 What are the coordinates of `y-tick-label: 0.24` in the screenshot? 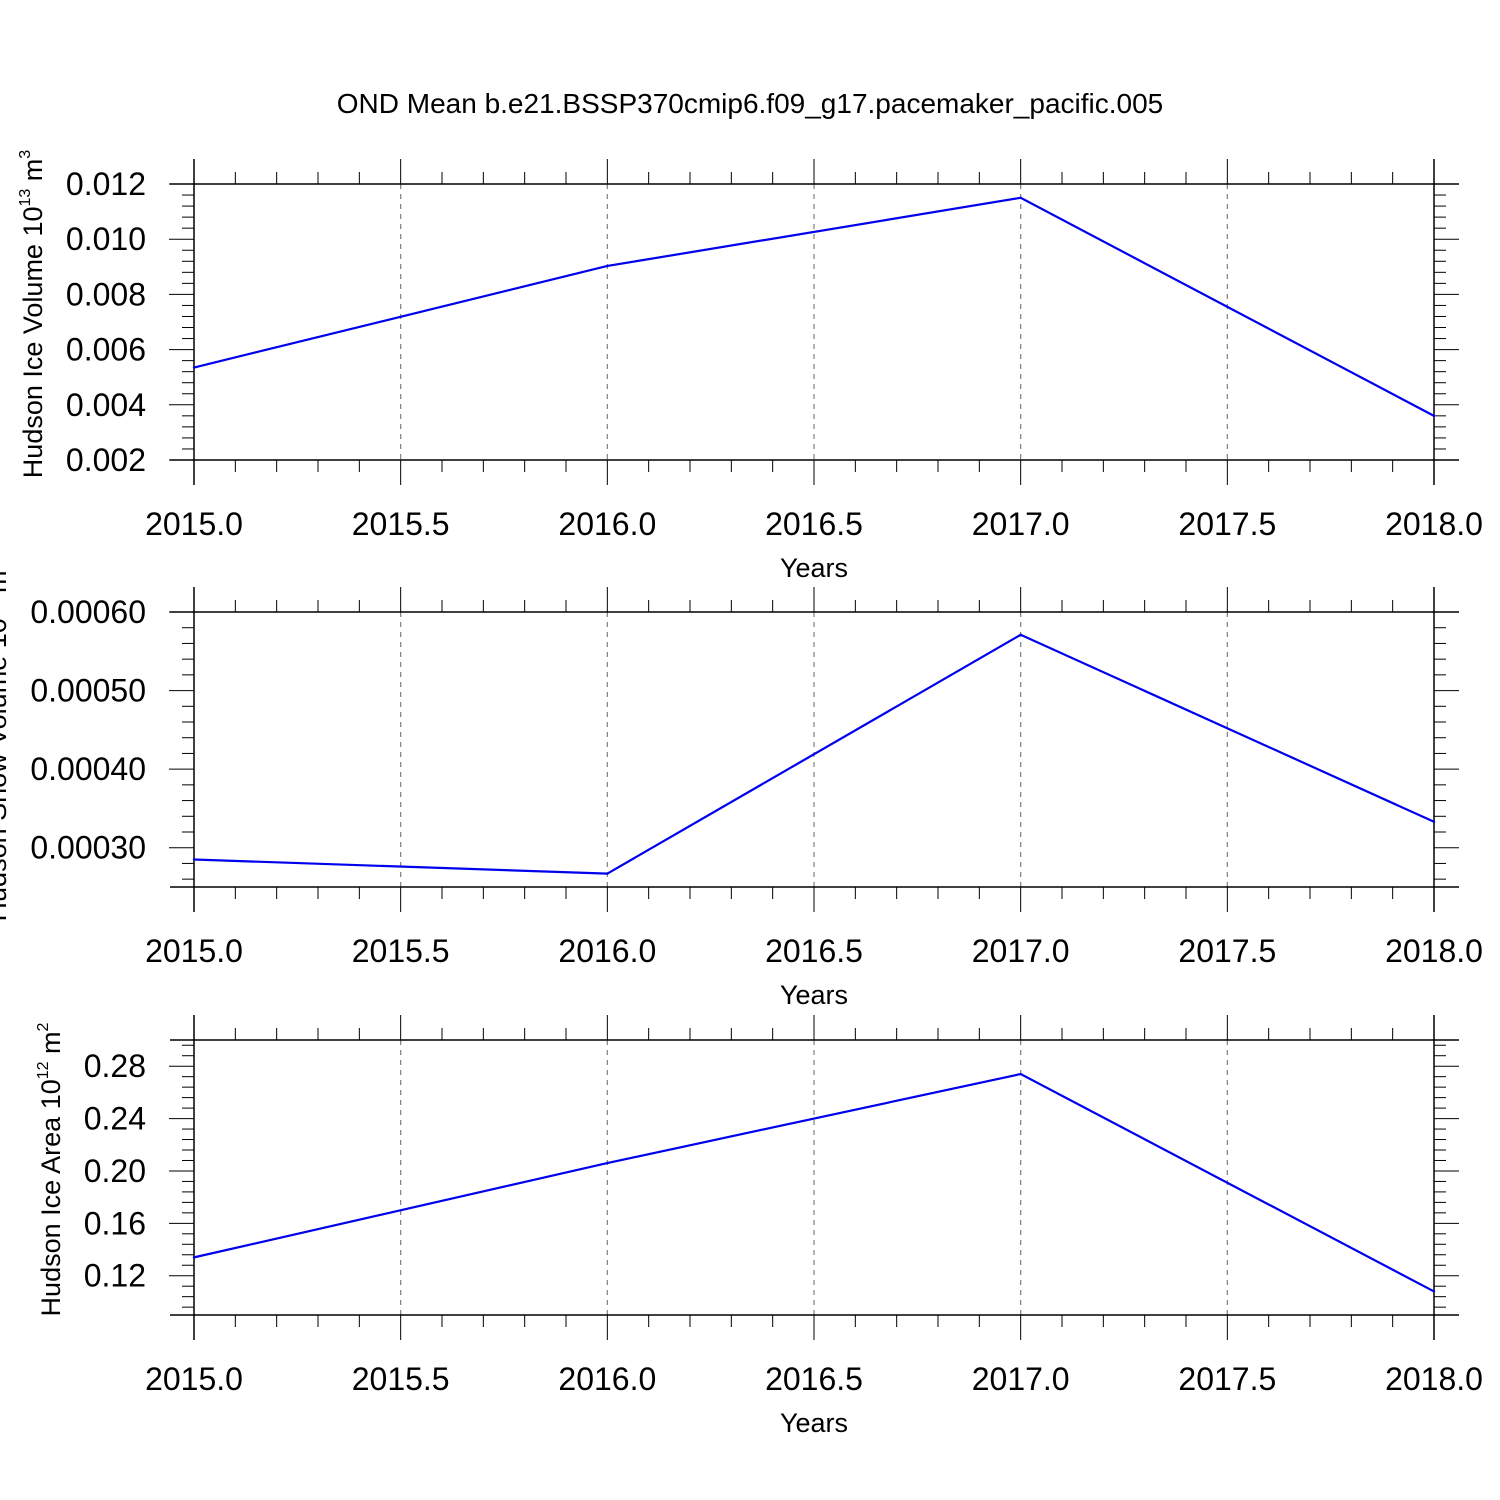 It's located at (115, 1119).